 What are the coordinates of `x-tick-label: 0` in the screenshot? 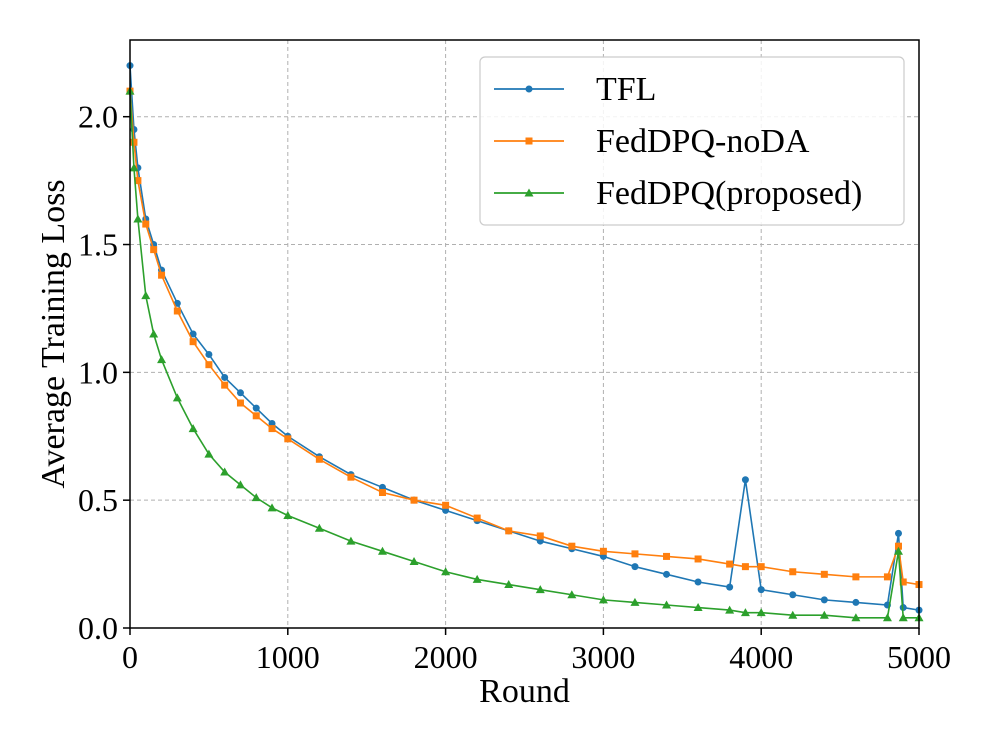 It's located at (130, 657).